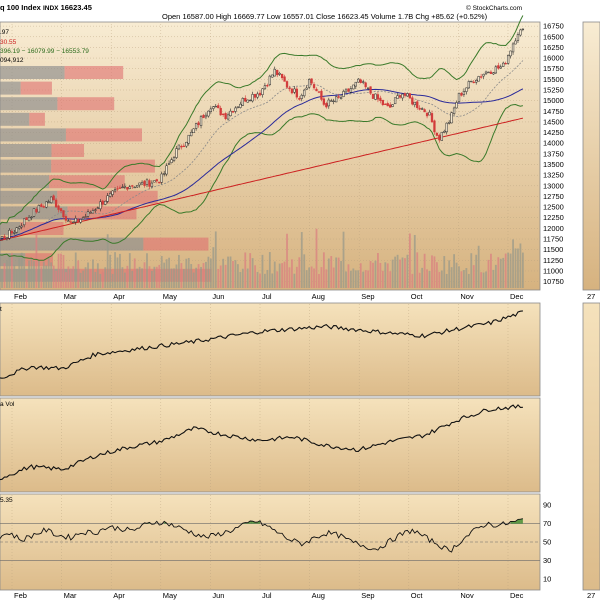  I want to click on panel2-label: t, so click(1, 309).